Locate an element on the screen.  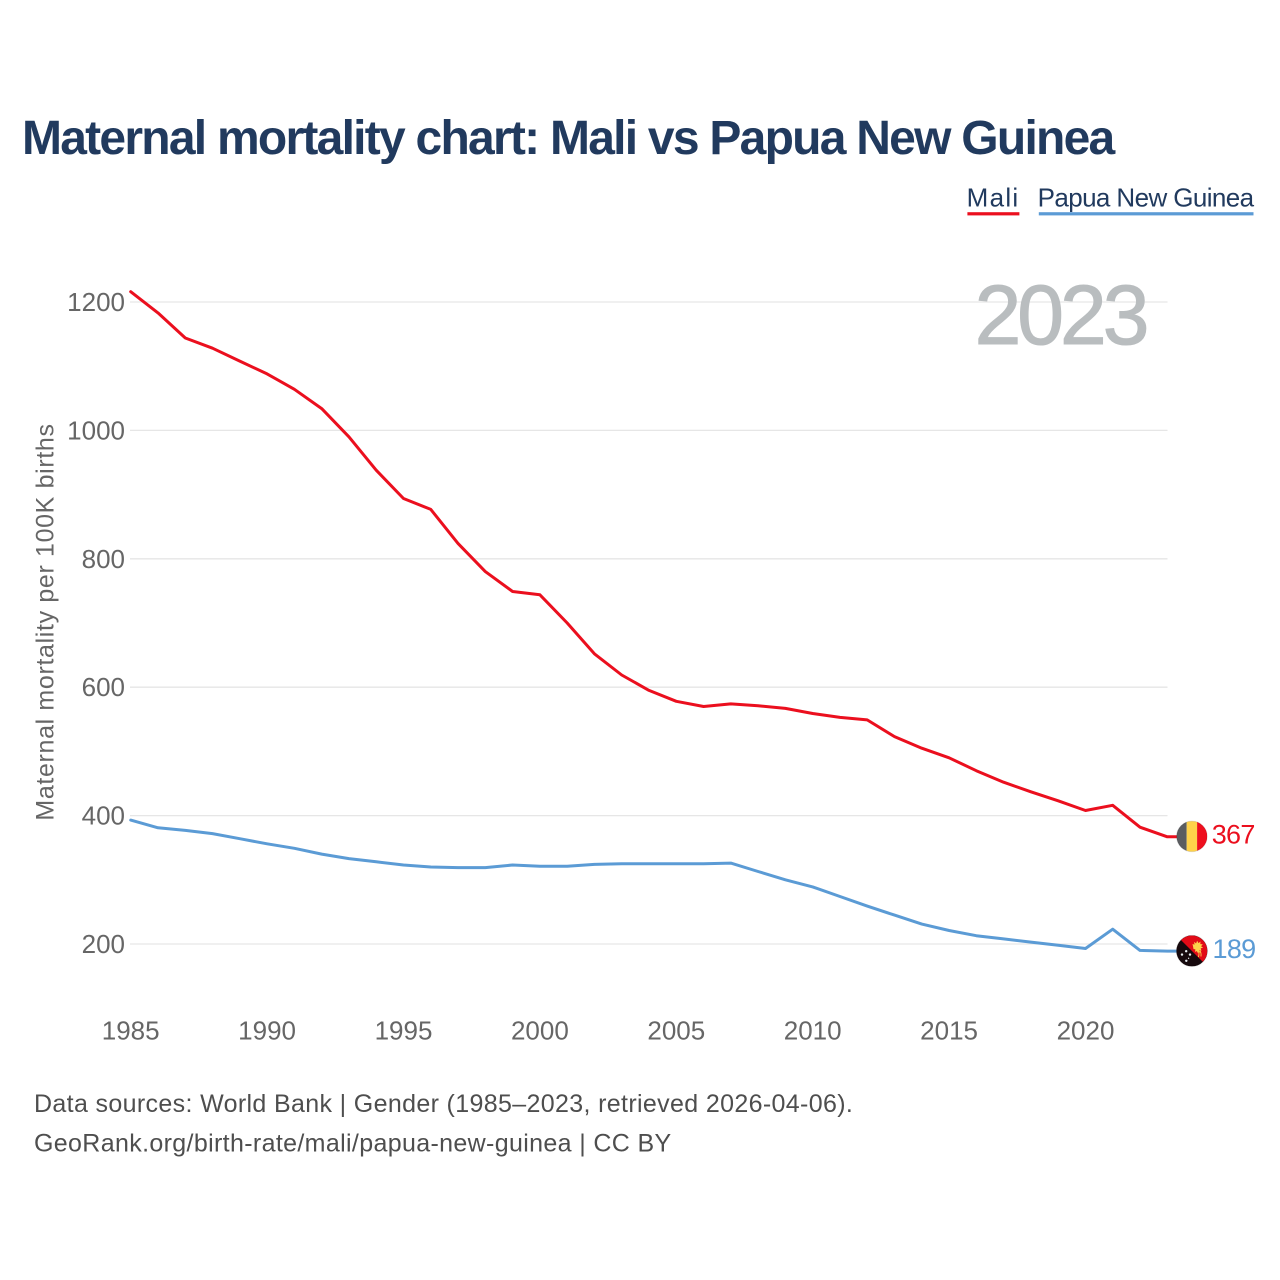
svg-text: 367 is located at coordinates (1233, 834).